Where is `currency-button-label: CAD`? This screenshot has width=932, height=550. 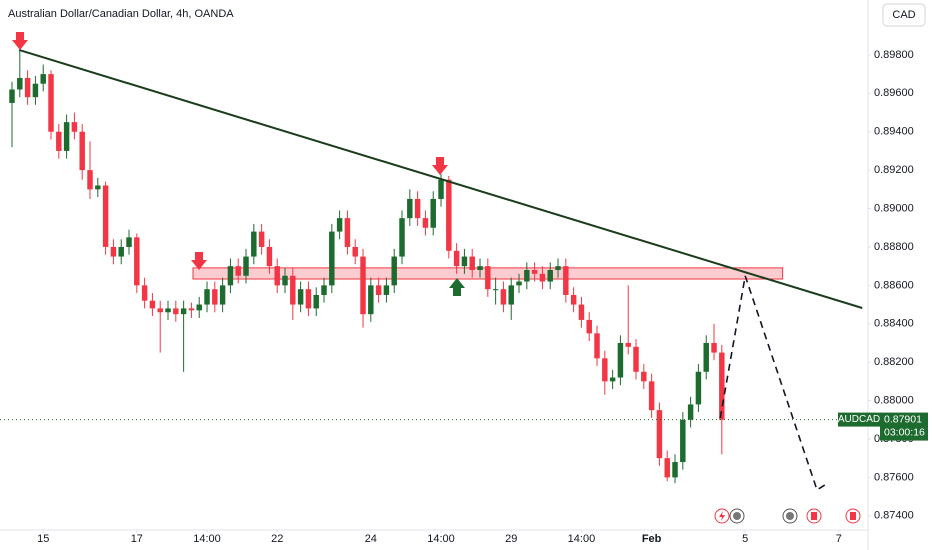
currency-button-label: CAD is located at coordinates (903, 15).